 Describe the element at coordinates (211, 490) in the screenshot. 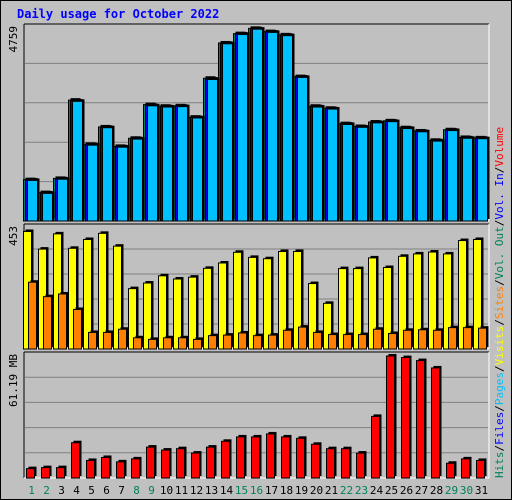

I see `day-label-13: 13` at that location.